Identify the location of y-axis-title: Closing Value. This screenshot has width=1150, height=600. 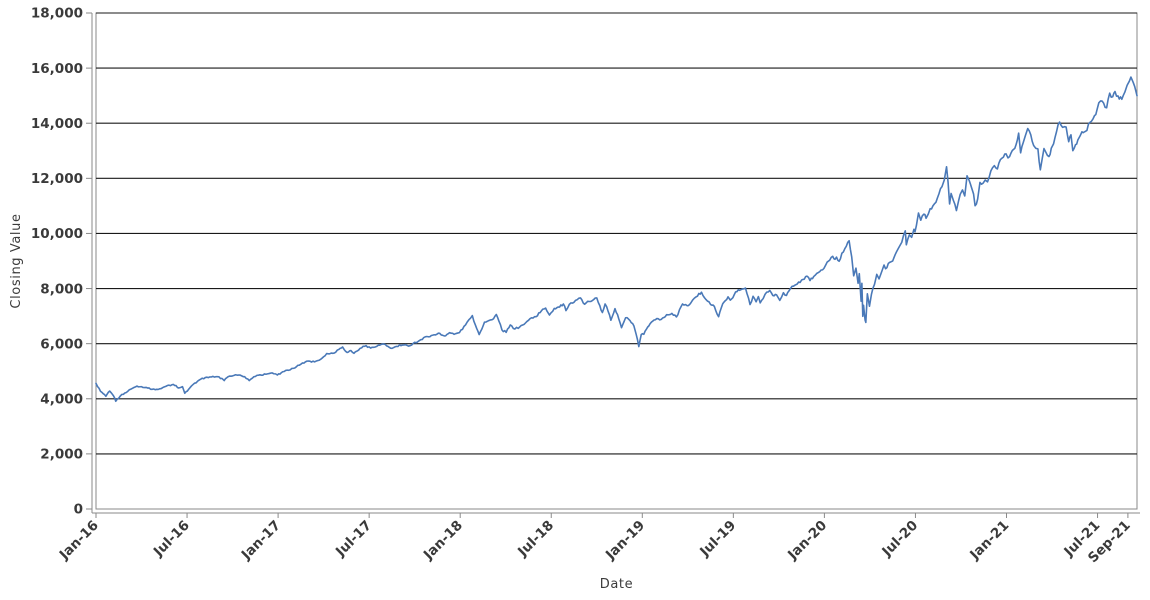
(16, 260).